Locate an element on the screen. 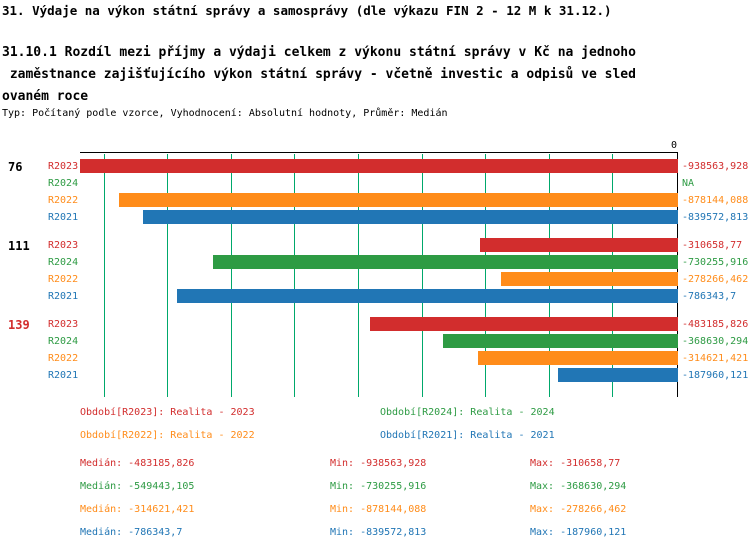 This screenshot has height=542, width=750. value-label: -938563,928 is located at coordinates (715, 166).